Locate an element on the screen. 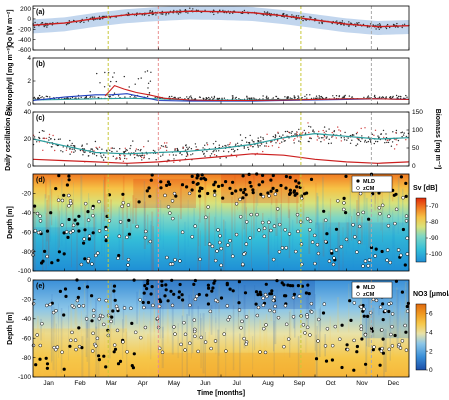 This screenshot has height=400, width=449. y-tick-label: 40 is located at coordinates (28, 112).